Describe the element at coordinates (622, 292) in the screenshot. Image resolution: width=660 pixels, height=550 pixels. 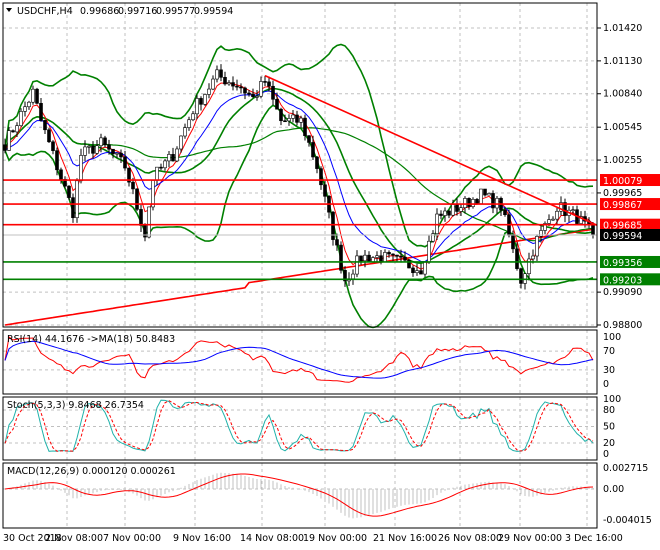
I see `price-tick-label: 0.99090` at that location.